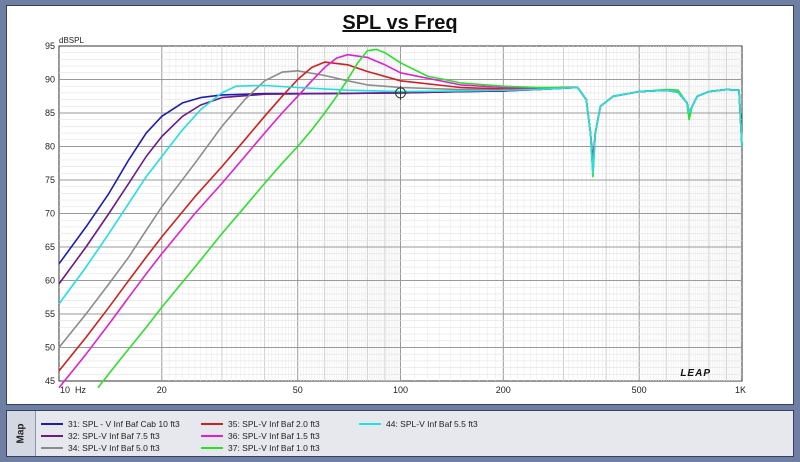 The height and width of the screenshot is (462, 800). Describe the element at coordinates (50, 281) in the screenshot. I see `y-tick-label: 60` at that location.